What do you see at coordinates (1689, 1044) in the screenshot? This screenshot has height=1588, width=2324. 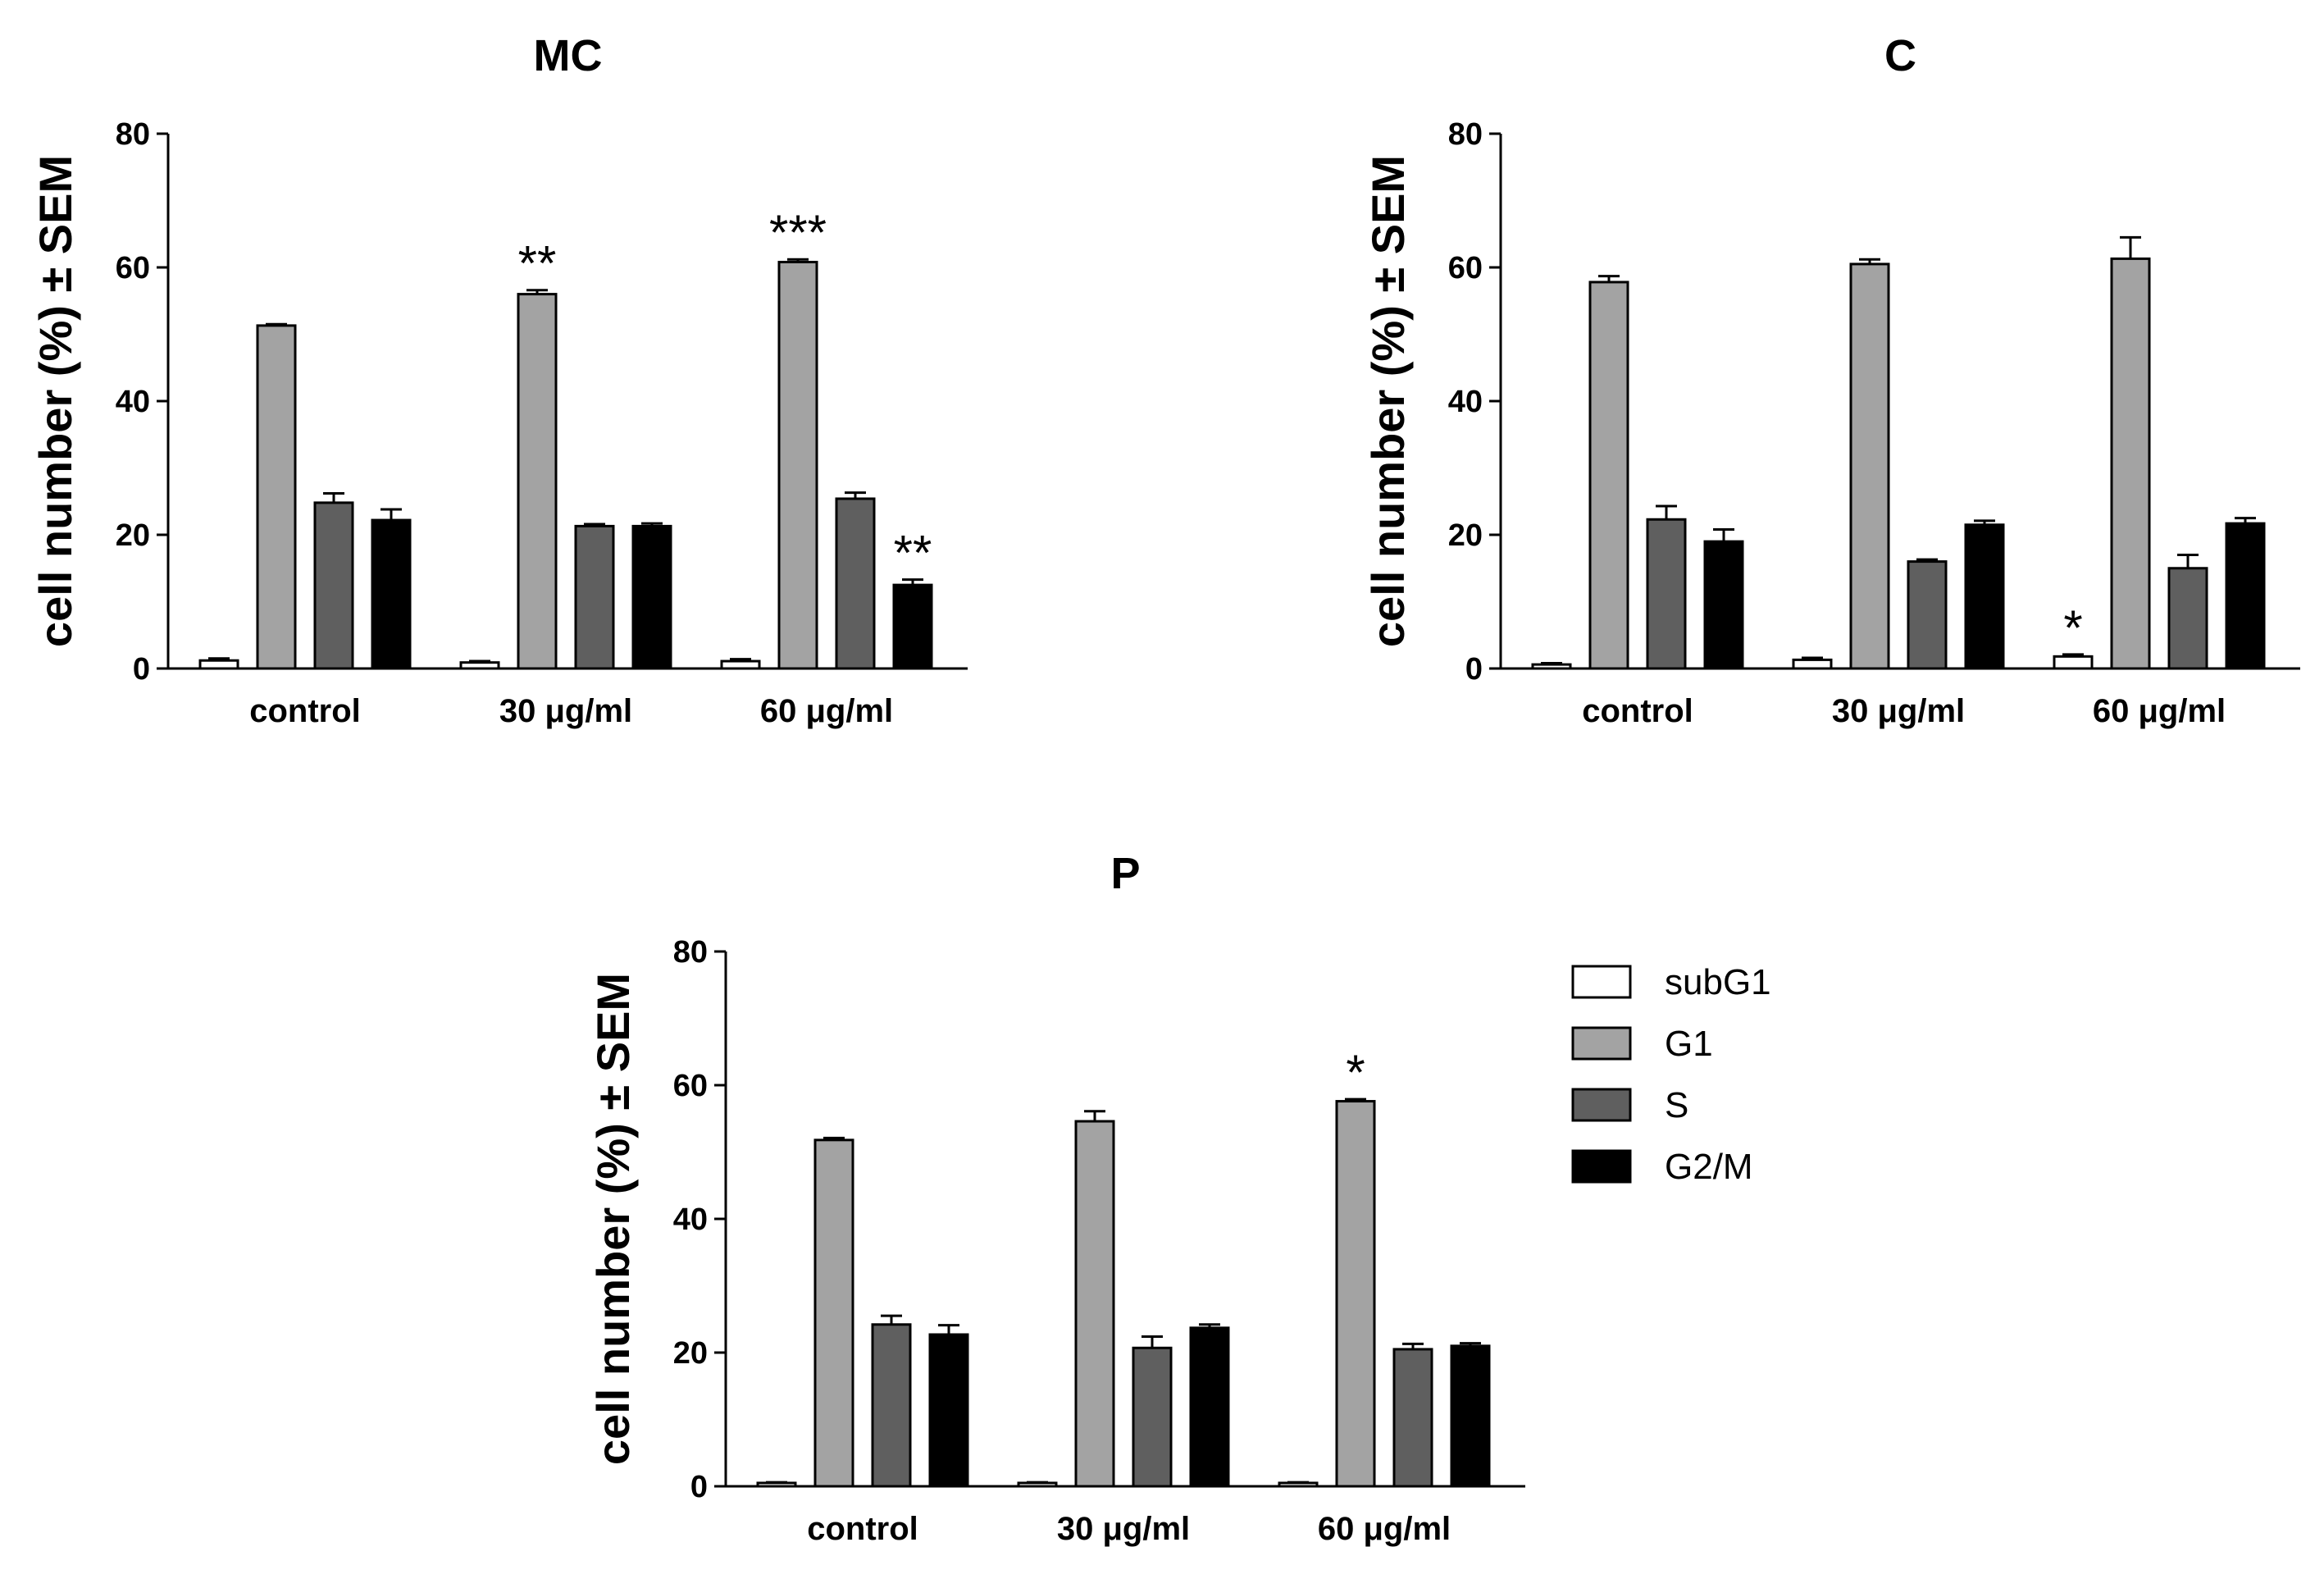 I see `legend-label: G1` at bounding box center [1689, 1044].